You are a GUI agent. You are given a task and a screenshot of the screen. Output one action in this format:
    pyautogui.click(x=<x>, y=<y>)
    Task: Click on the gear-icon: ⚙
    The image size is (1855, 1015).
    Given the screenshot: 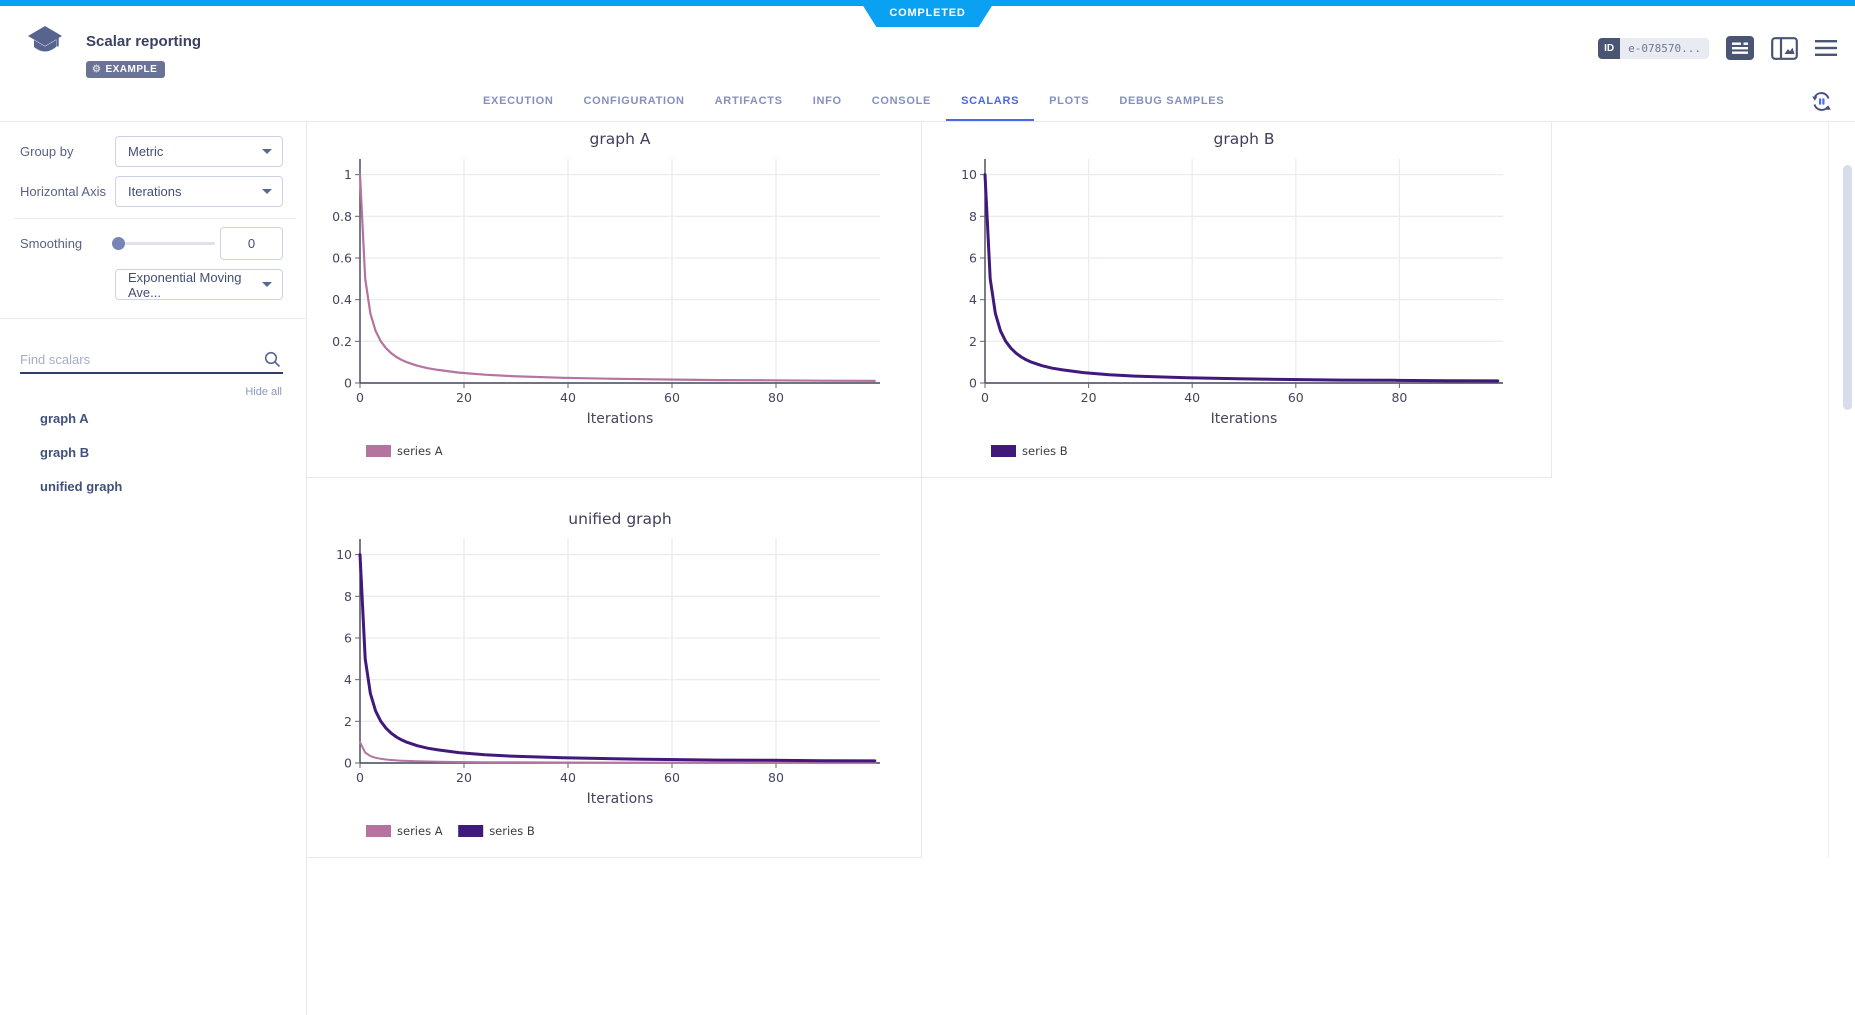 What is the action you would take?
    pyautogui.click(x=97, y=69)
    